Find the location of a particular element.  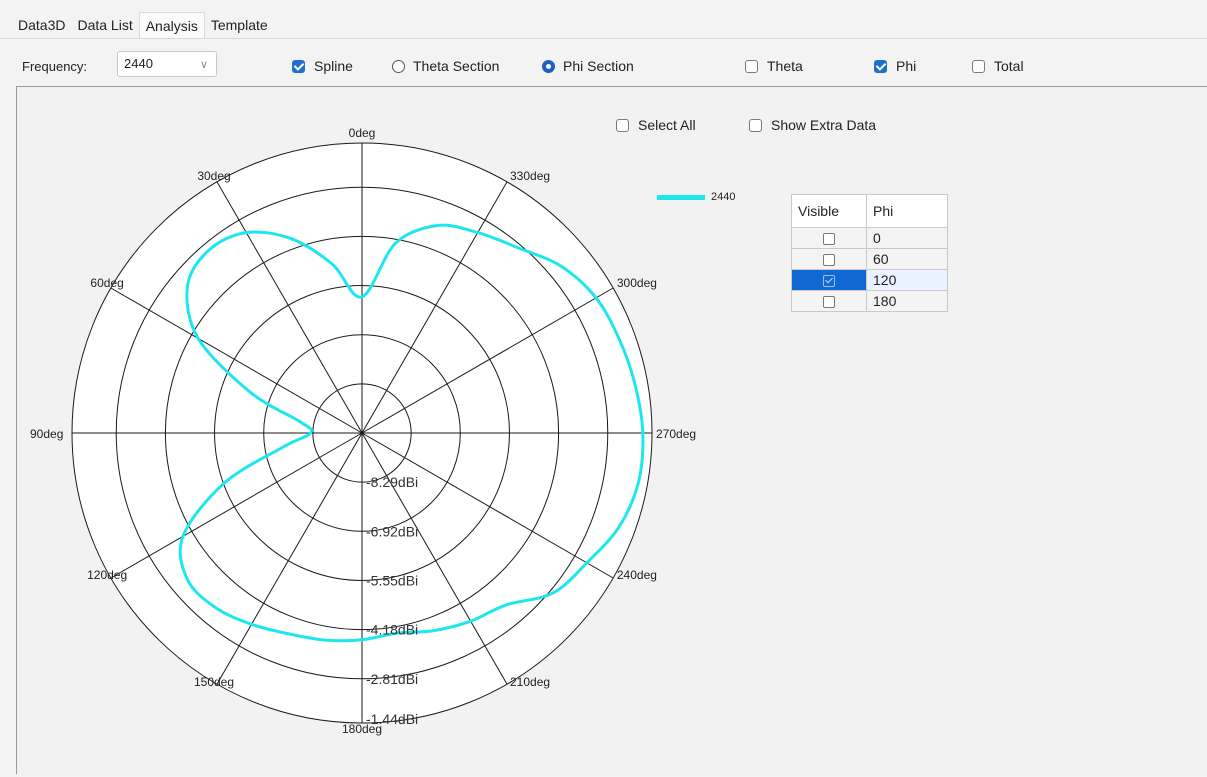

show-extra-check-icon is located at coordinates (755, 125).